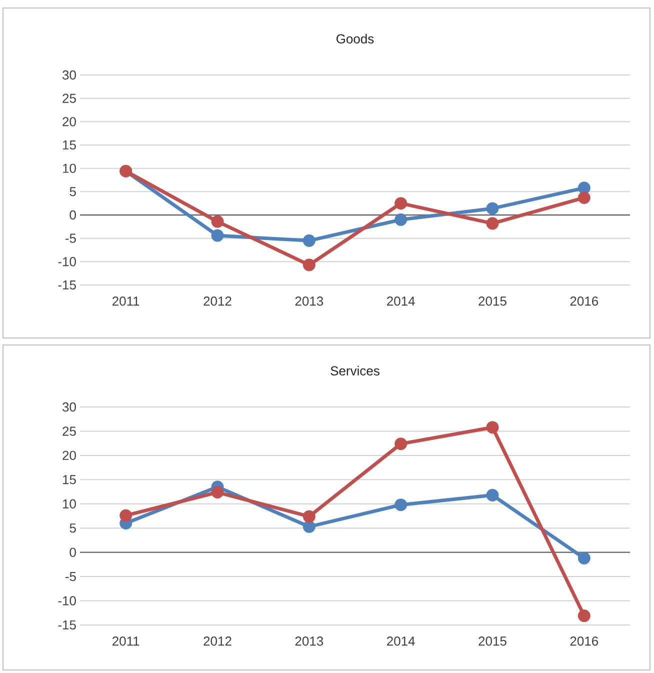  Describe the element at coordinates (355, 39) in the screenshot. I see `chart-title: Goods` at that location.